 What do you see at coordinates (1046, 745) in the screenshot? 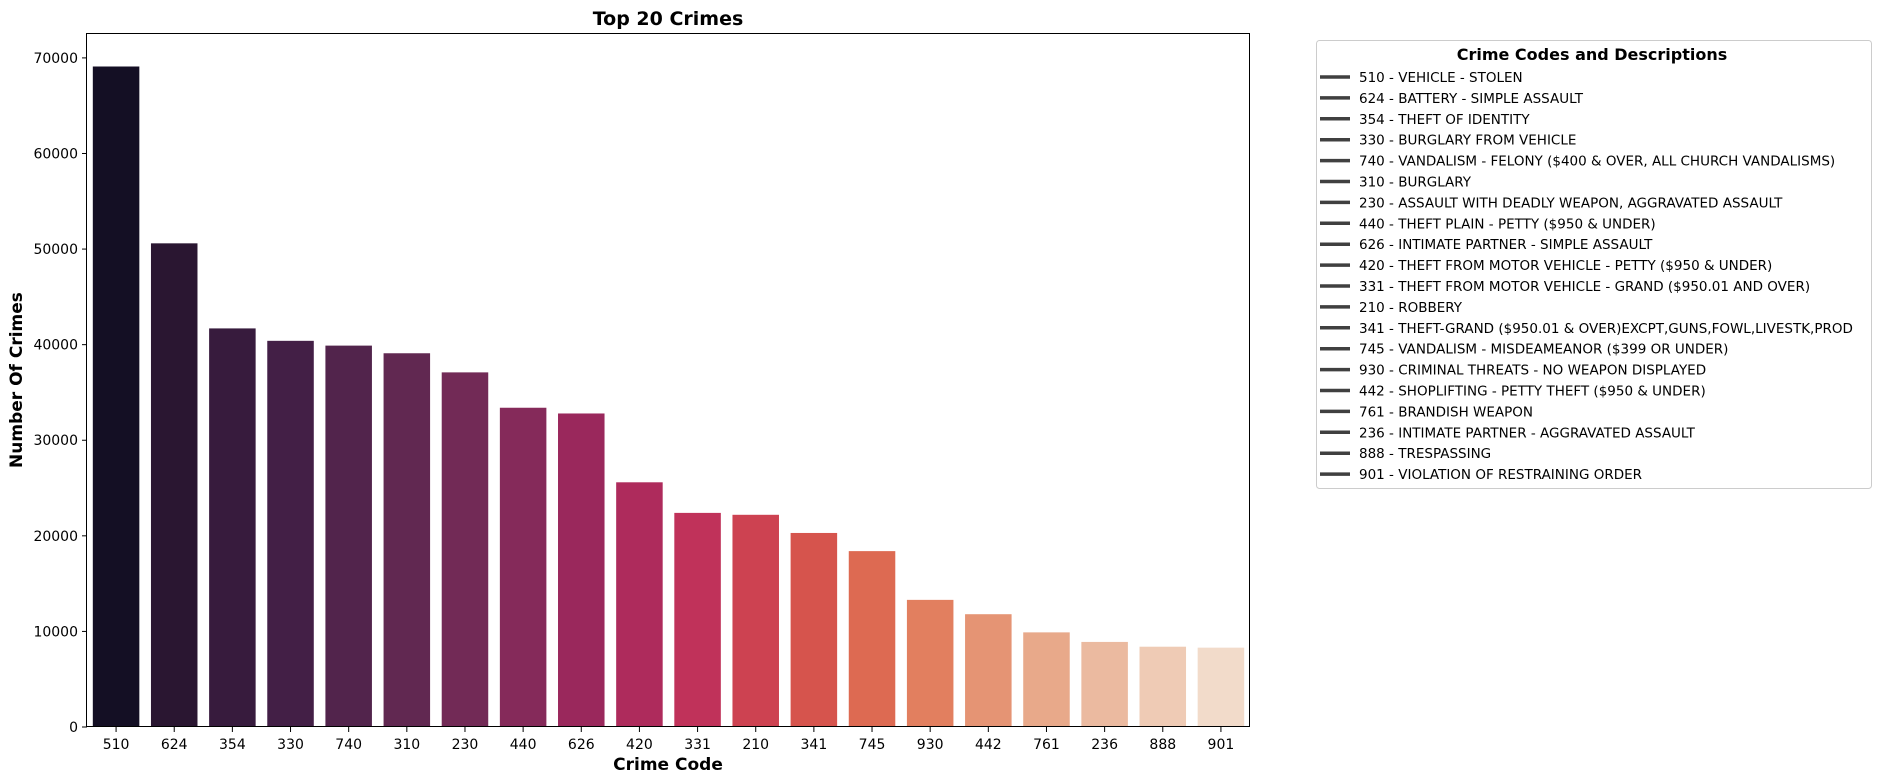
I see `x-tick-label-761: 761` at bounding box center [1046, 745].